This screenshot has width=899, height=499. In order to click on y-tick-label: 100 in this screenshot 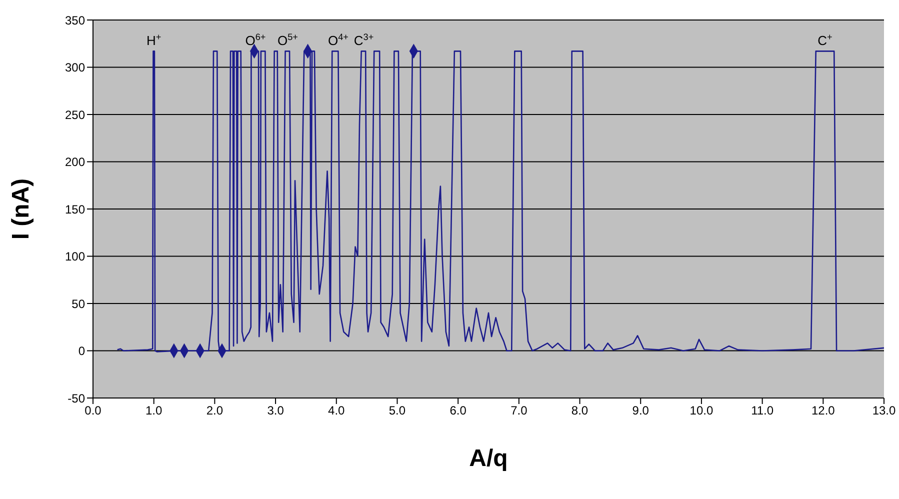, I will do `click(75, 257)`.